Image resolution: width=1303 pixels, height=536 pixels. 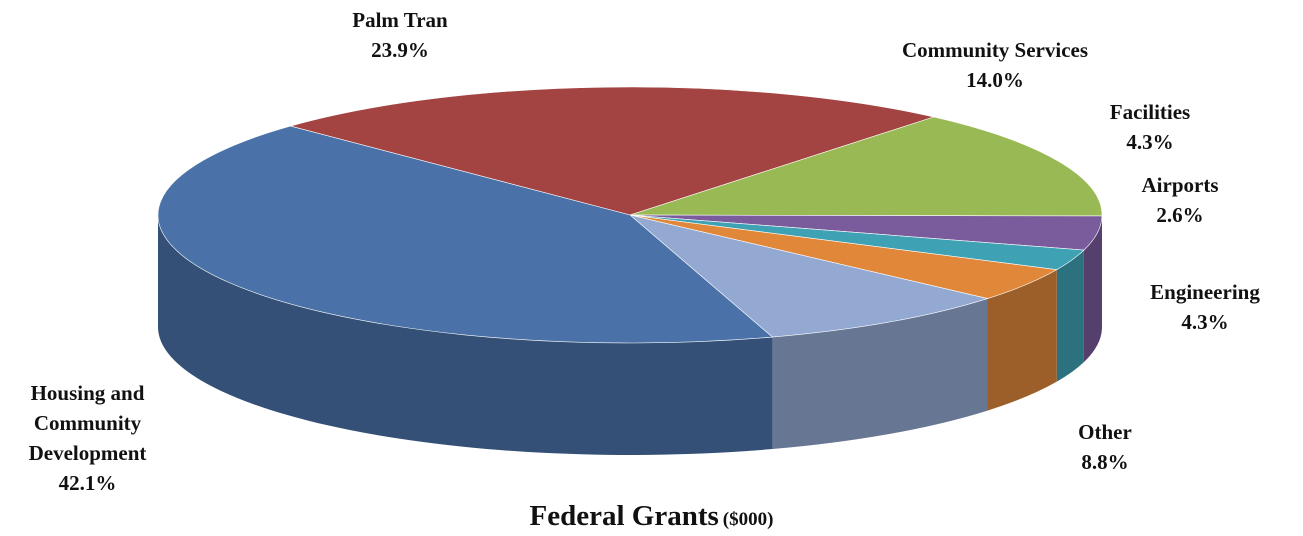 What do you see at coordinates (87, 423) in the screenshot?
I see `slice-name: Housing and Community Development` at bounding box center [87, 423].